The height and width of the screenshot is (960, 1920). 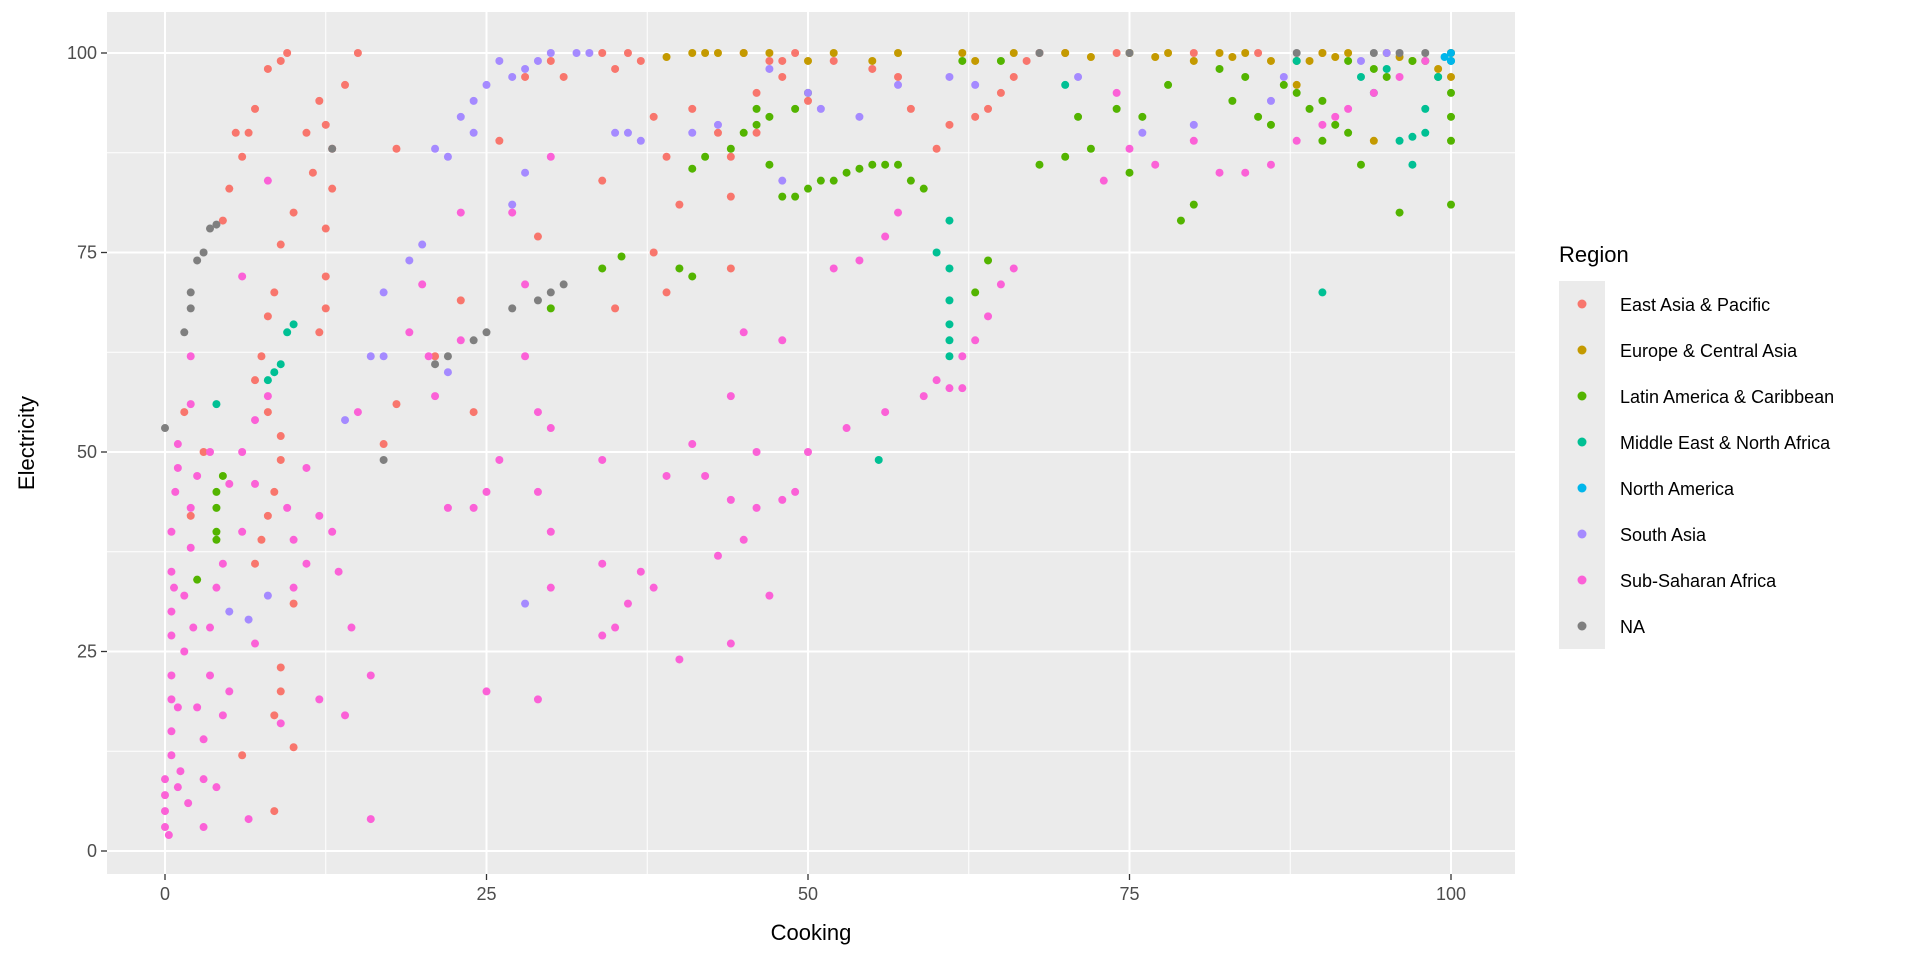 I want to click on legend-key-south-asia, so click(x=1582, y=534).